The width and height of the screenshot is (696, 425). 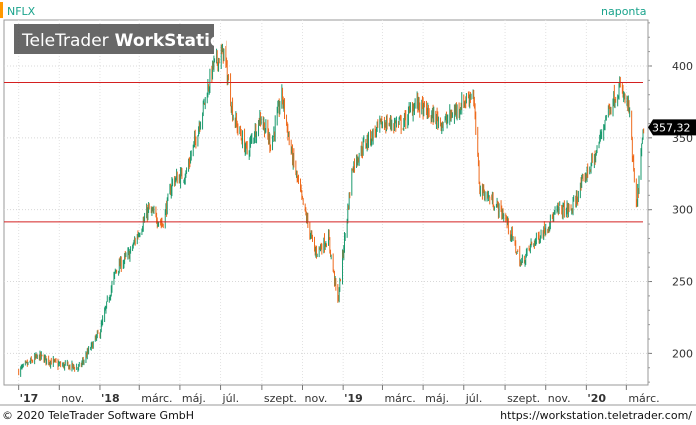 I want to click on y-tick-label: 400, so click(x=682, y=66).